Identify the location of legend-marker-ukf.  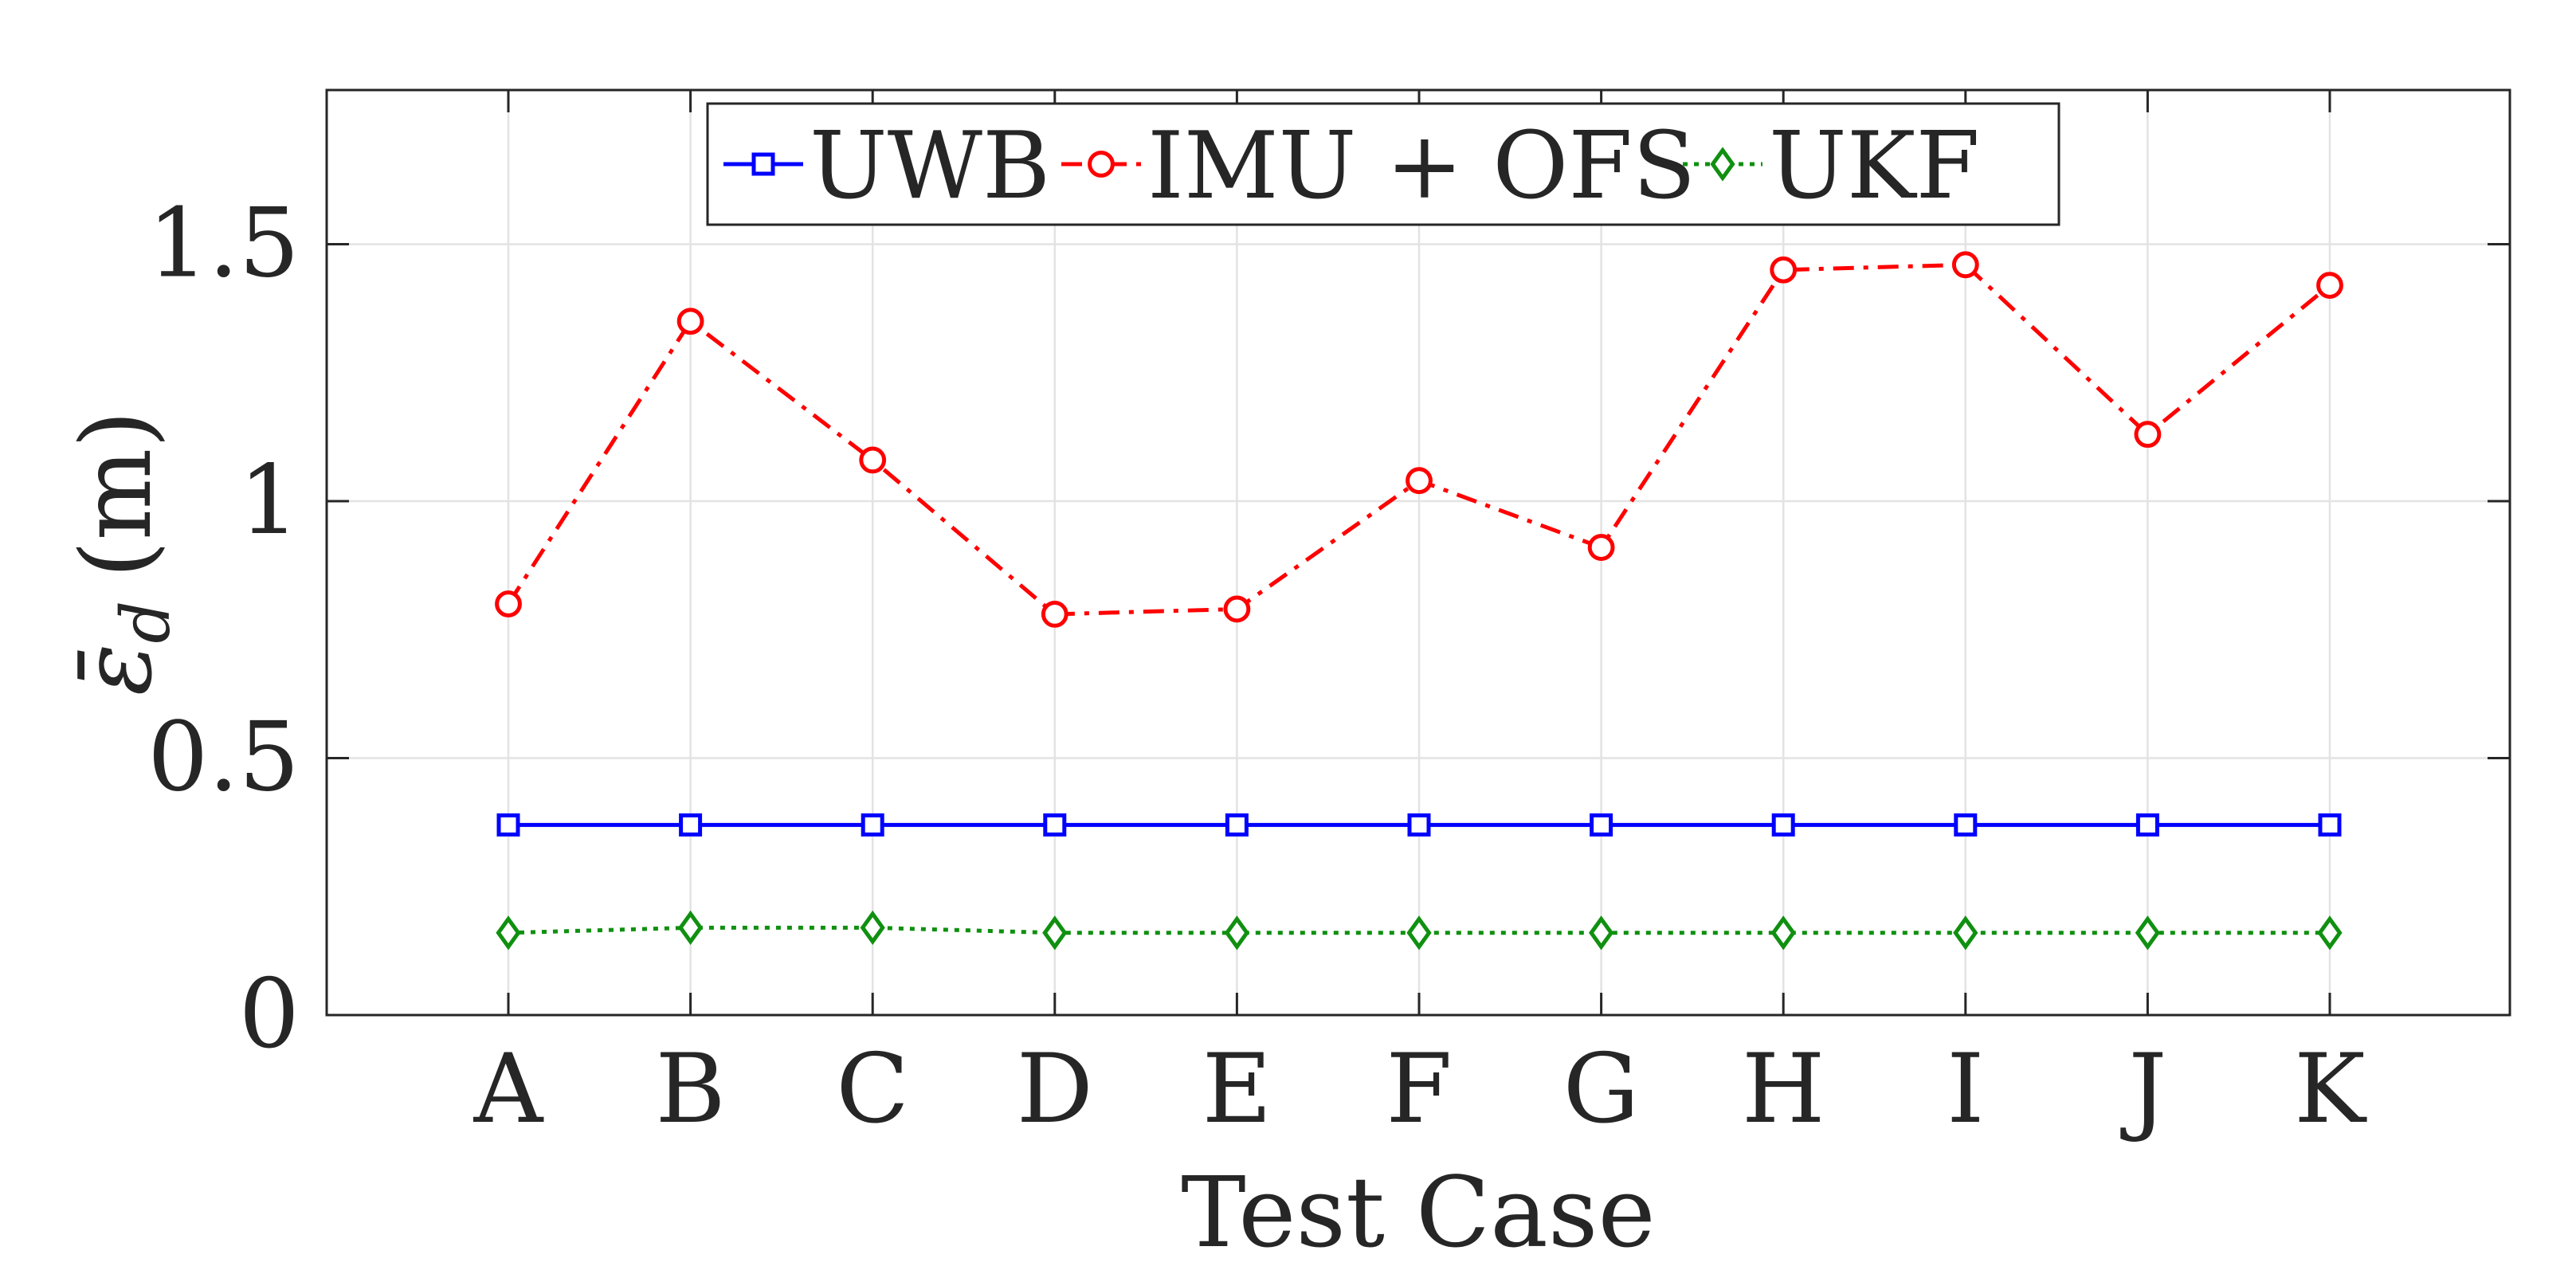
(1722, 164).